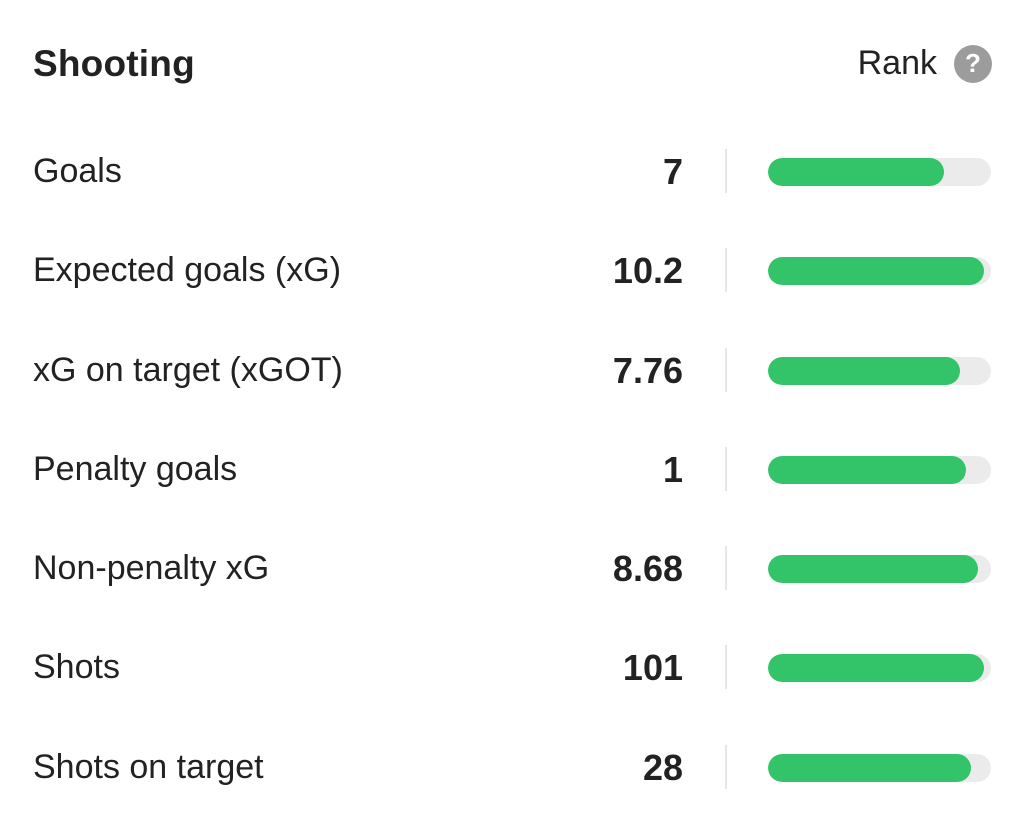 This screenshot has width=1024, height=817. I want to click on stat-row: Goals 7, so click(512, 171).